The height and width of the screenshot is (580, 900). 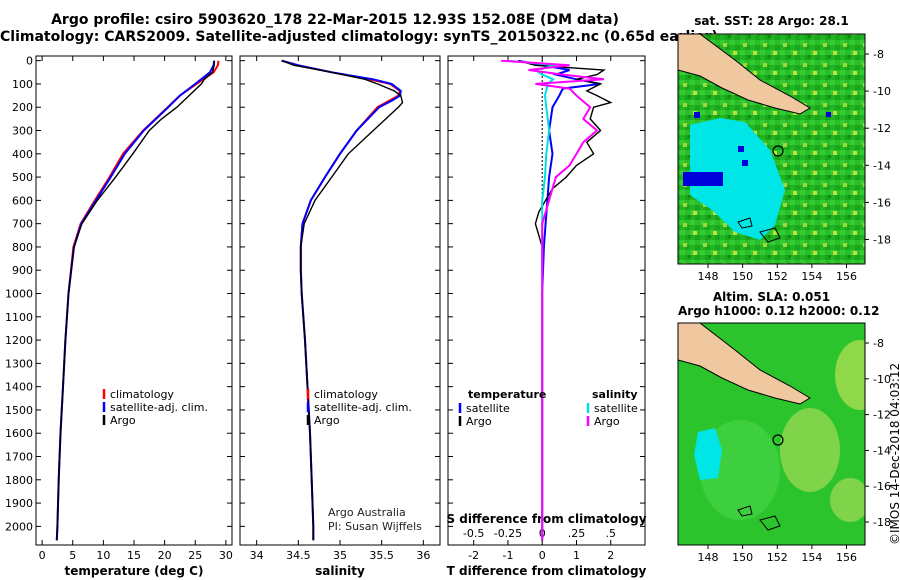 I want to click on temperature-xtick-label: 20, so click(x=165, y=555).